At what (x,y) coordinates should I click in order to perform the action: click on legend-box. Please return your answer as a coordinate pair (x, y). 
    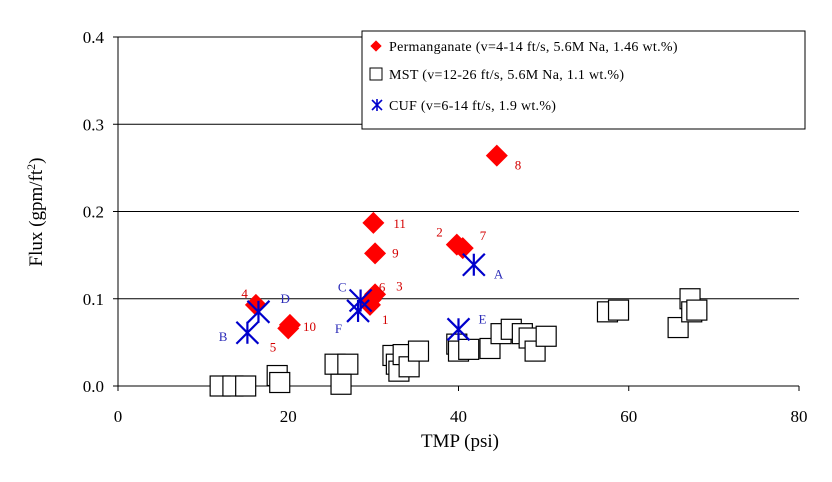
    Looking at the image, I should click on (583, 80).